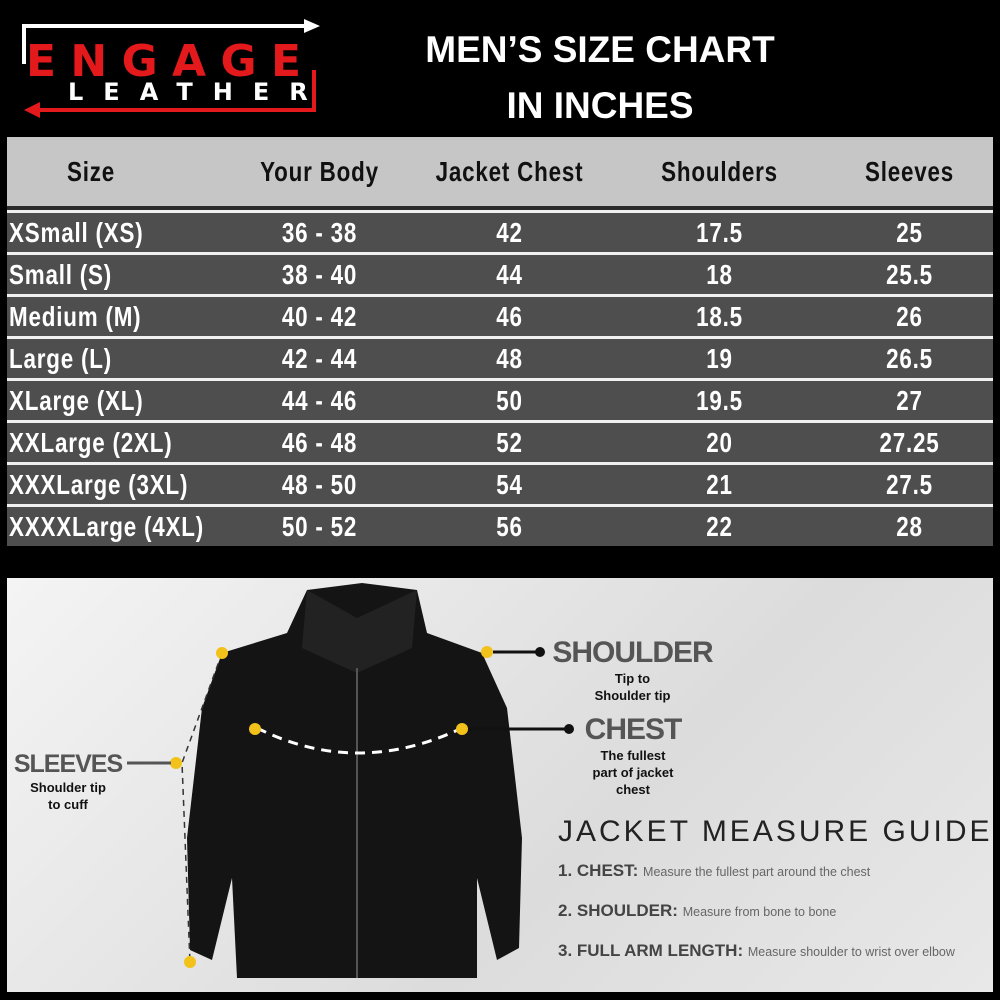 Image resolution: width=1000 pixels, height=1000 pixels. What do you see at coordinates (909, 232) in the screenshot?
I see `cell-sleeves: 25` at bounding box center [909, 232].